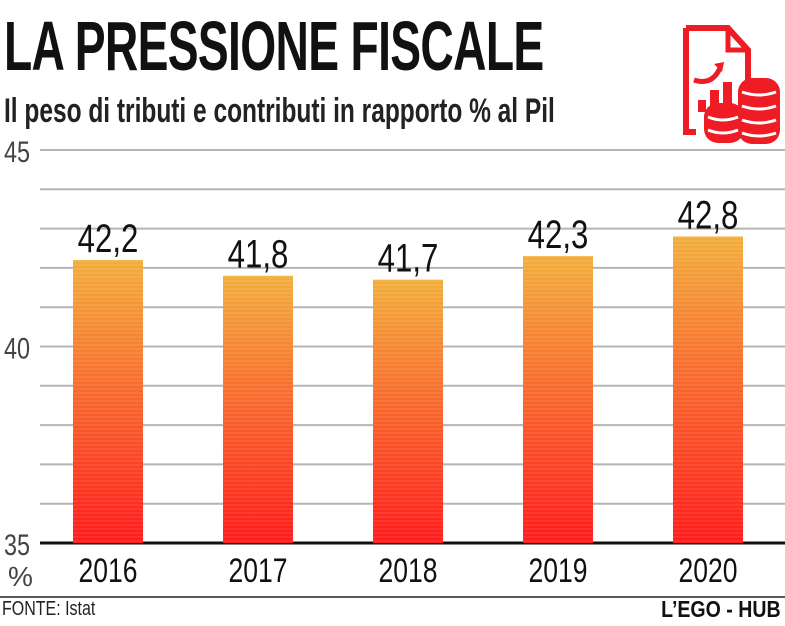 The height and width of the screenshot is (626, 785). What do you see at coordinates (558, 234) in the screenshot?
I see `data-label: 42,3` at bounding box center [558, 234].